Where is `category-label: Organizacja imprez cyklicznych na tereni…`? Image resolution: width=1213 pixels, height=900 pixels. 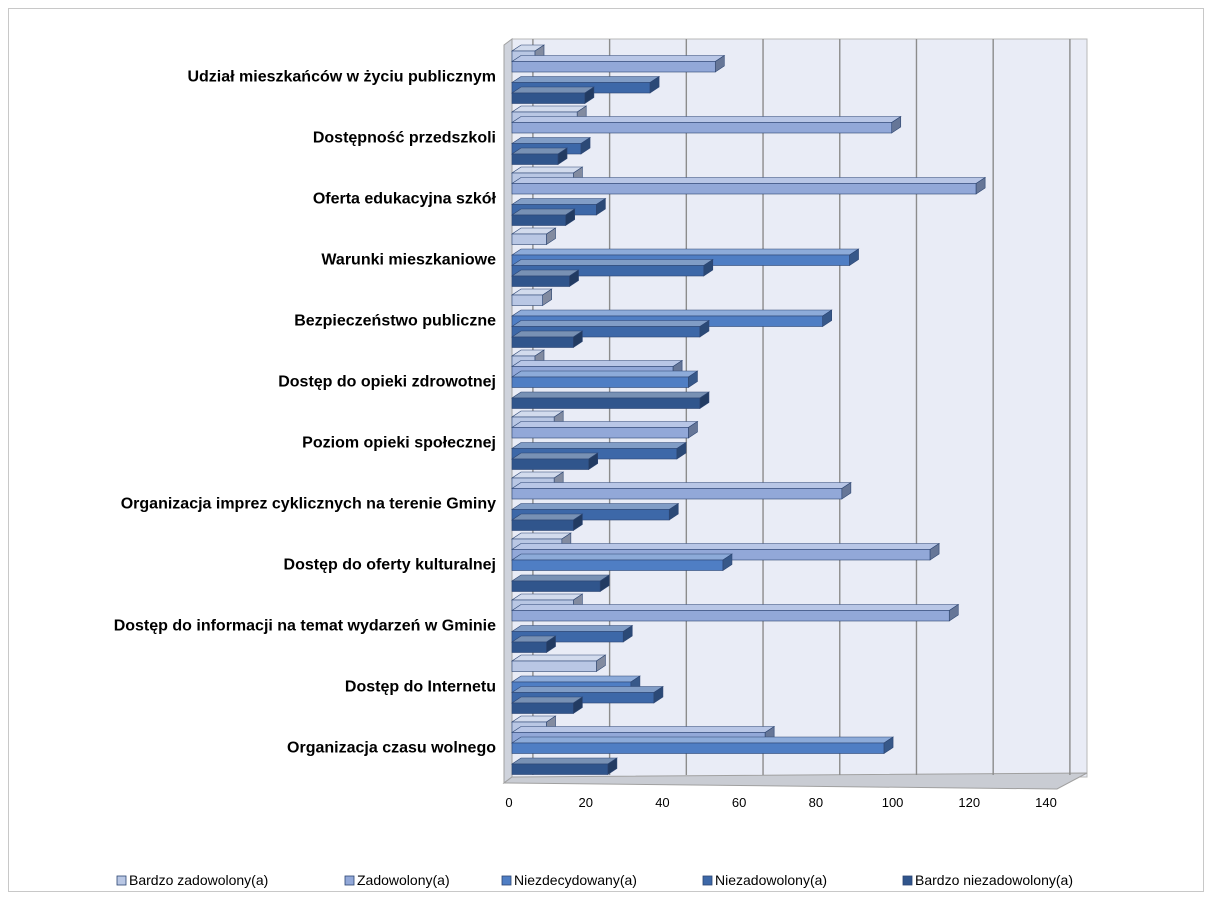
category-label: Organizacja imprez cyklicznych na tereni… is located at coordinates (308, 503).